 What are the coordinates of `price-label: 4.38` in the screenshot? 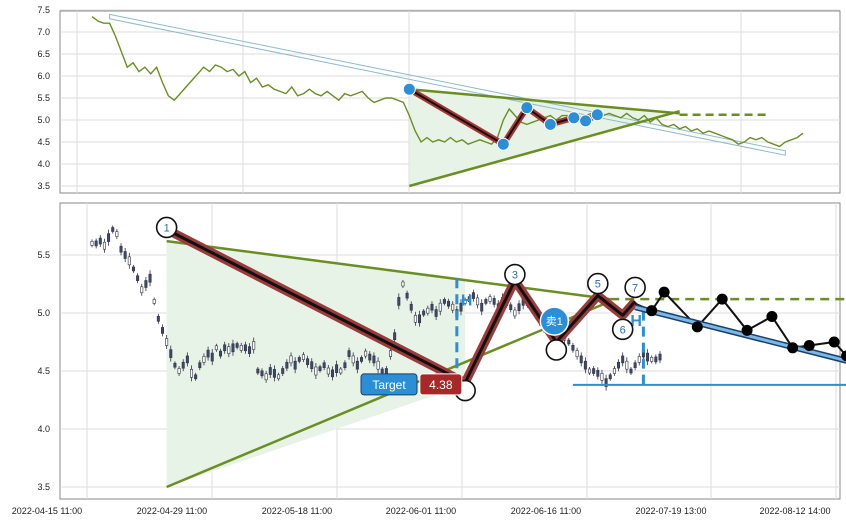 It's located at (441, 385).